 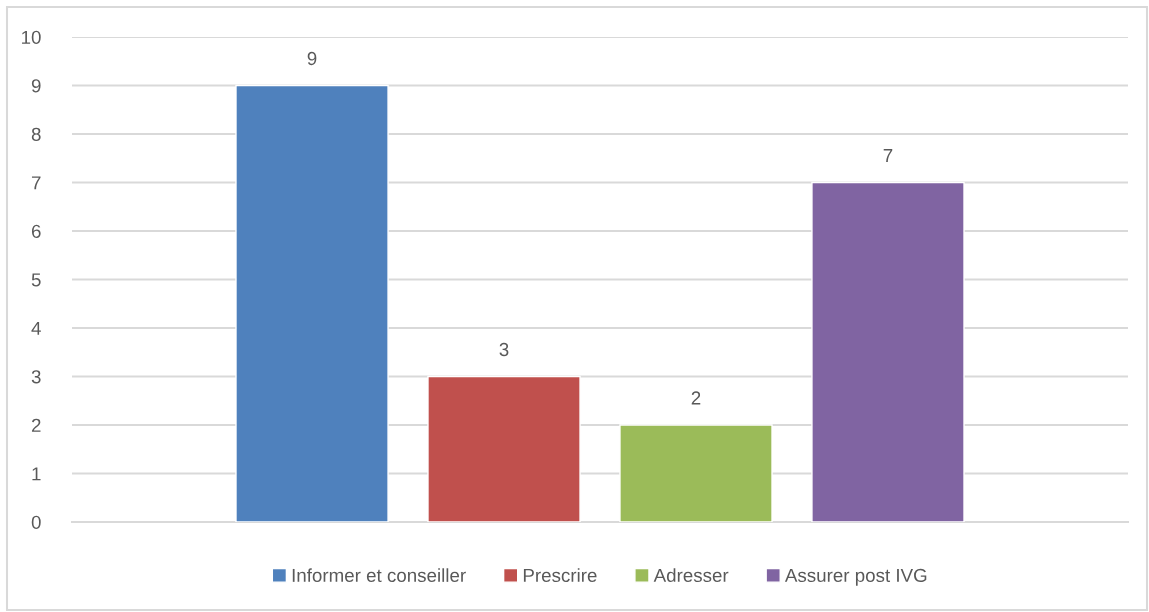 I want to click on y-tick-label: 2, so click(x=36, y=425).